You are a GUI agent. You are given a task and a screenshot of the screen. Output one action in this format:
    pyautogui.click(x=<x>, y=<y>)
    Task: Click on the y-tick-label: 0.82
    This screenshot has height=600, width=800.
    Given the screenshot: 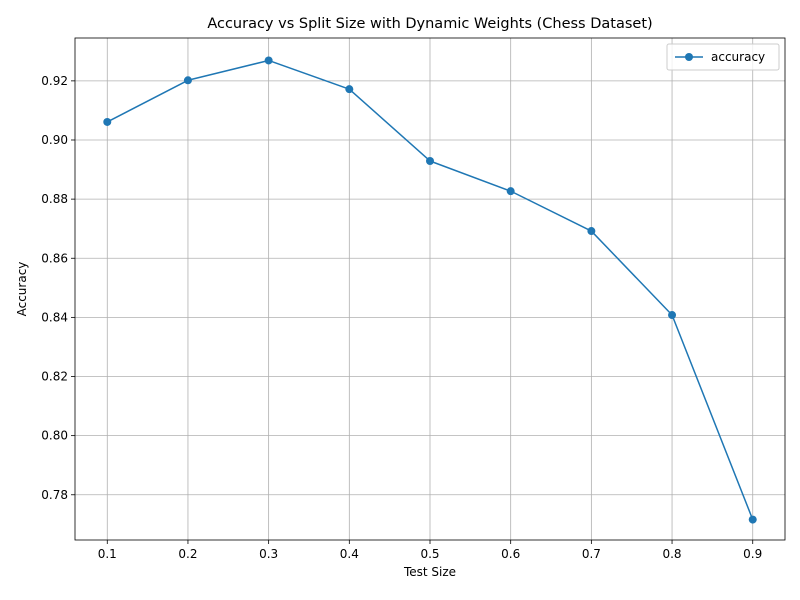 What is the action you would take?
    pyautogui.click(x=54, y=377)
    